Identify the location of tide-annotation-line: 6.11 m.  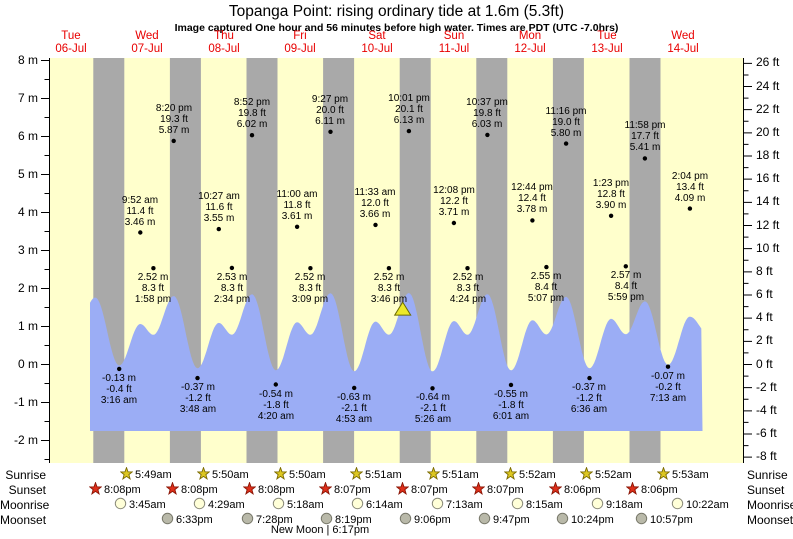
(330, 121).